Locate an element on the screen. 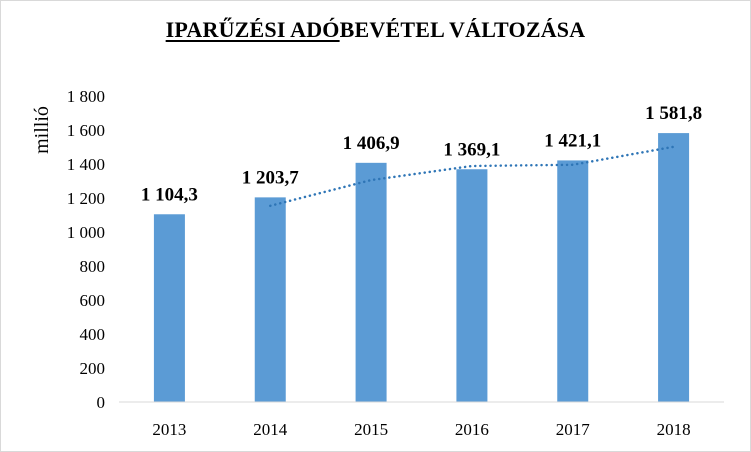  y-tick-label: 400 is located at coordinates (93, 334).